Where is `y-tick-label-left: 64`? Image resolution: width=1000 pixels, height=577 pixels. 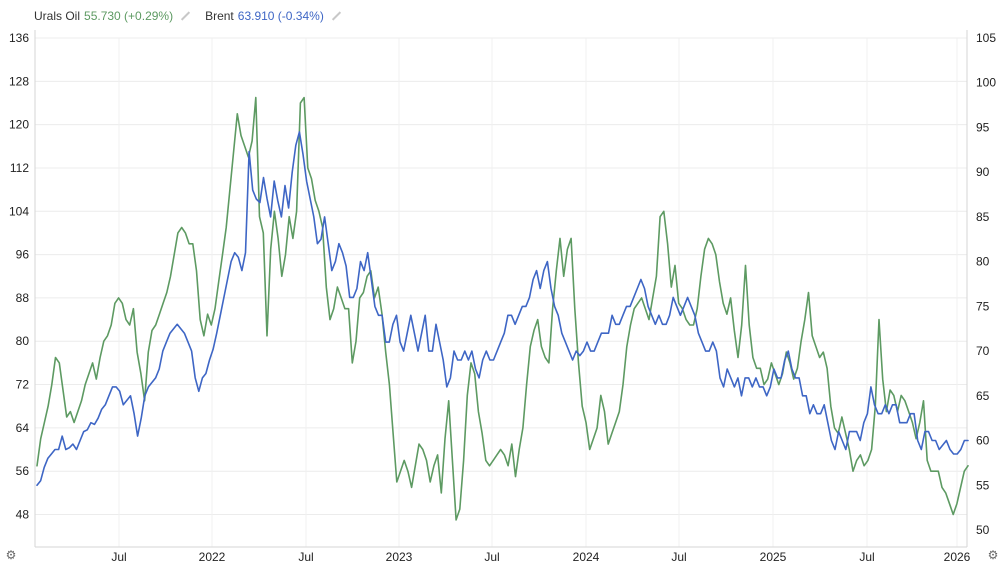
y-tick-label-left: 64 is located at coordinates (23, 428).